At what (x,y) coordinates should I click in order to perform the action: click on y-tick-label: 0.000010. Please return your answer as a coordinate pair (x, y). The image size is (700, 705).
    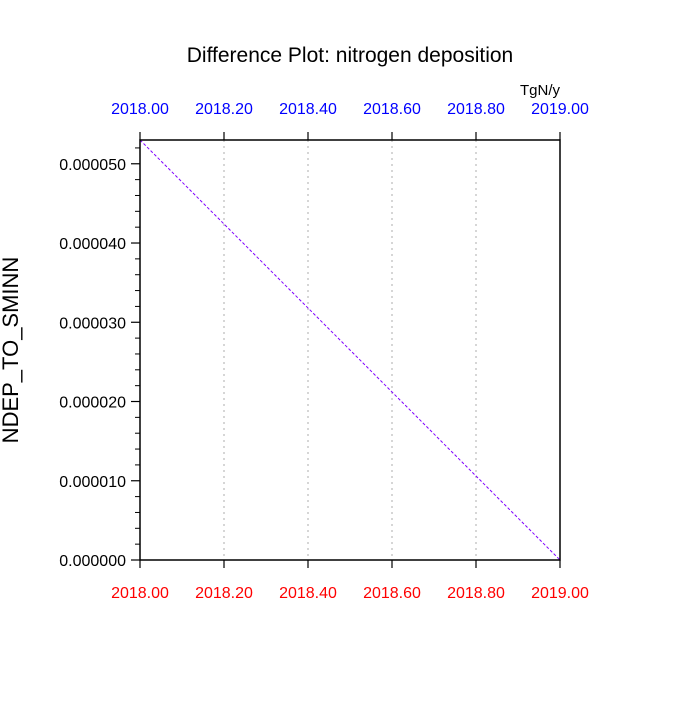
    Looking at the image, I should click on (92, 482).